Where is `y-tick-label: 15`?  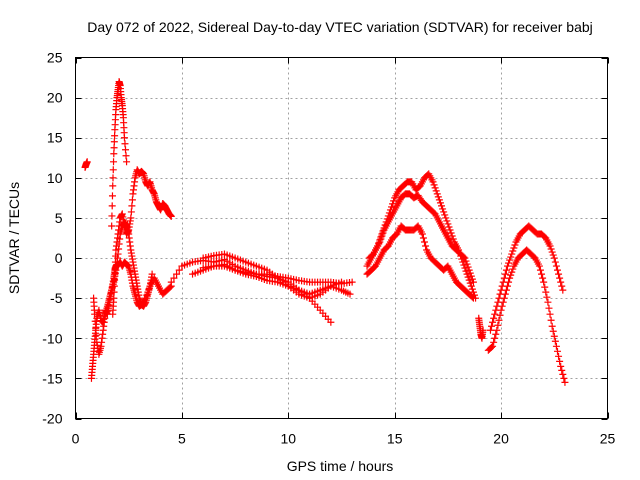
y-tick-label: 15 is located at coordinates (55, 138).